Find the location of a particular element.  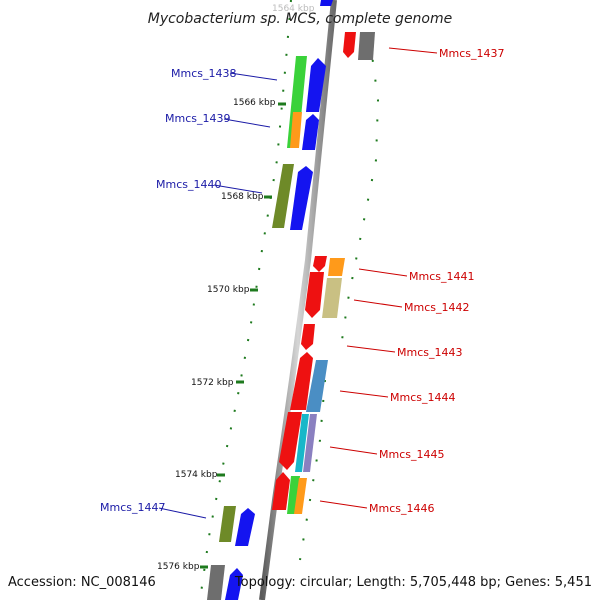

tick-label-1570: 1570 kbp is located at coordinates (228, 290).